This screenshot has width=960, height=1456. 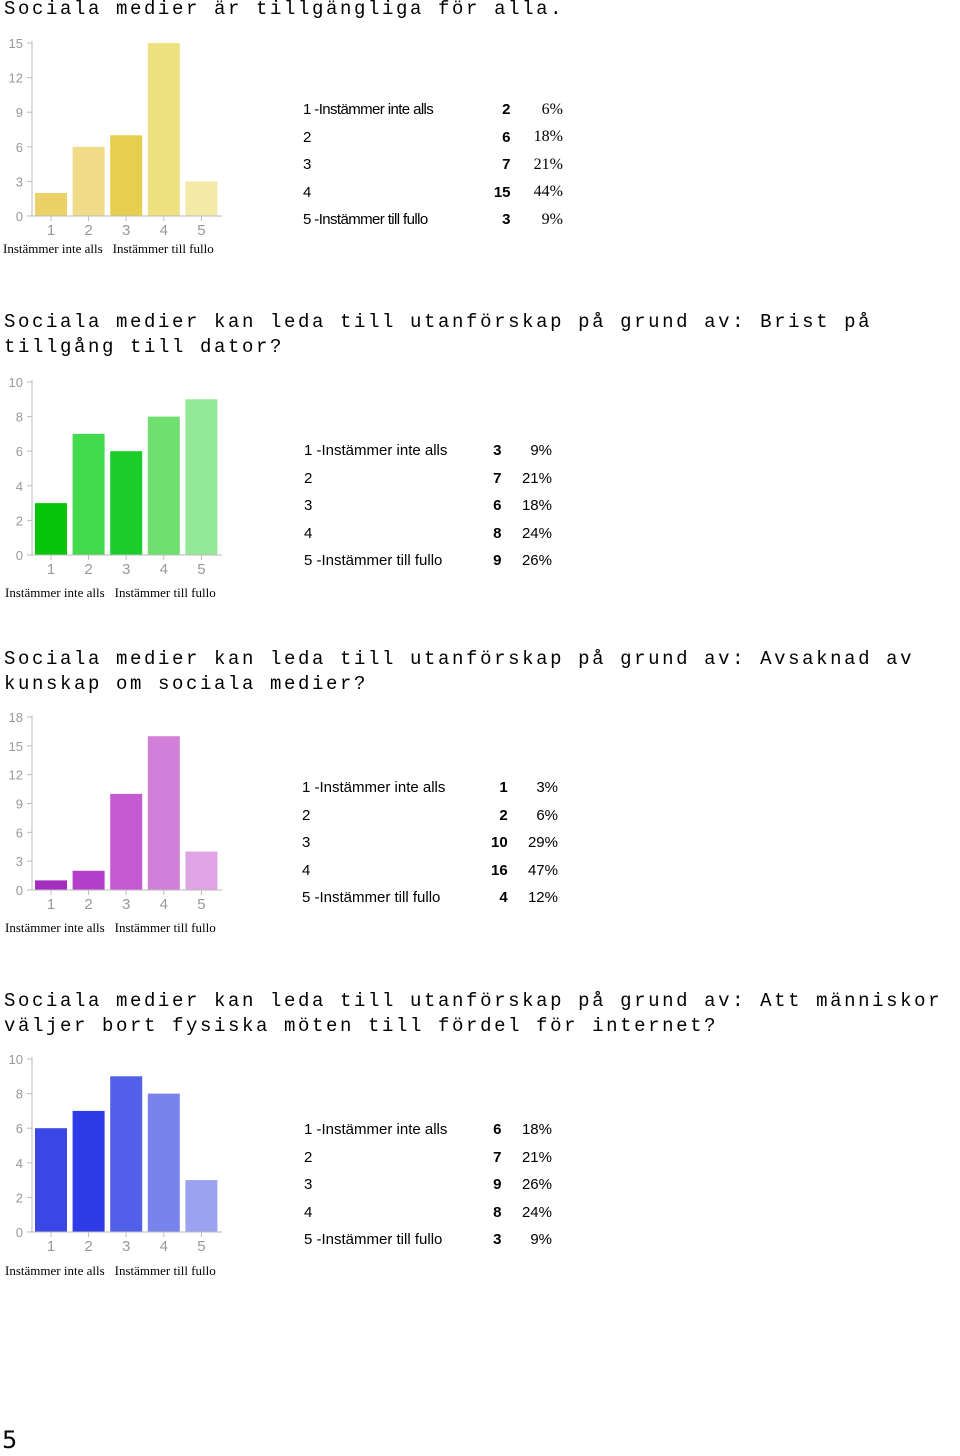 I want to click on table-row: 1 -Instämmer inte alls 1 3%, so click(x=430, y=788).